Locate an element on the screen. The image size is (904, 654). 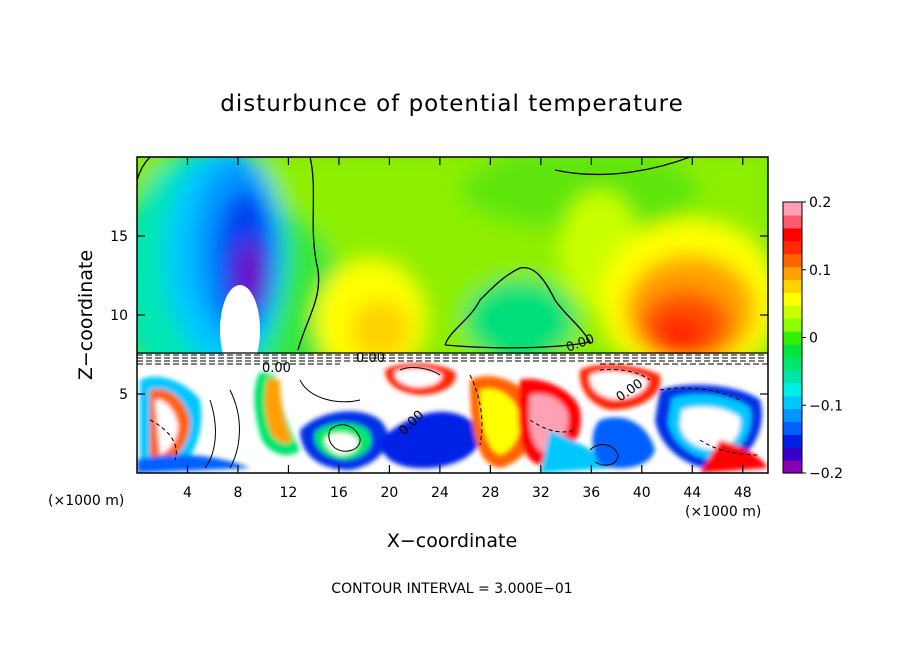
contour-interval: CONTOUR INTERVAL = 3.000E−01 is located at coordinates (451, 589).